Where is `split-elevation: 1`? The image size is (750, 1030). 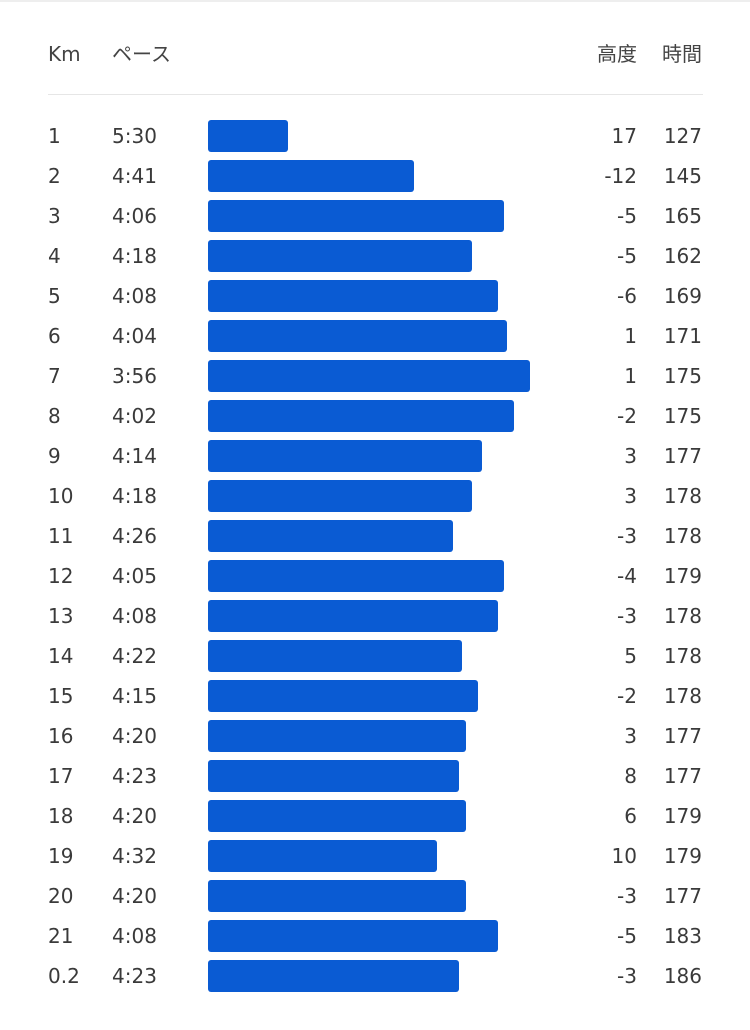 split-elevation: 1 is located at coordinates (630, 376).